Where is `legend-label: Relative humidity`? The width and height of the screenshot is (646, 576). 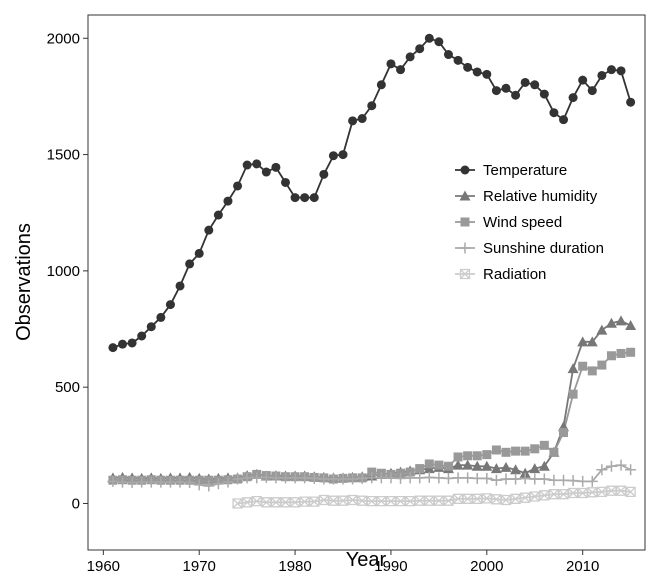
legend-label: Relative humidity is located at coordinates (540, 196).